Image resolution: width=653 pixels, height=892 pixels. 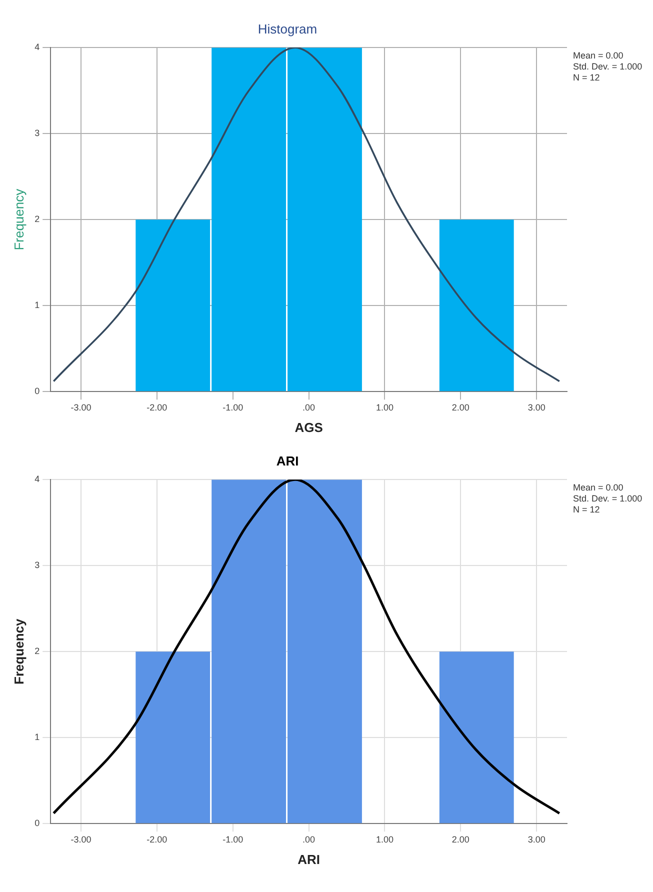 I want to click on x-axis-title: ARI, so click(x=309, y=859).